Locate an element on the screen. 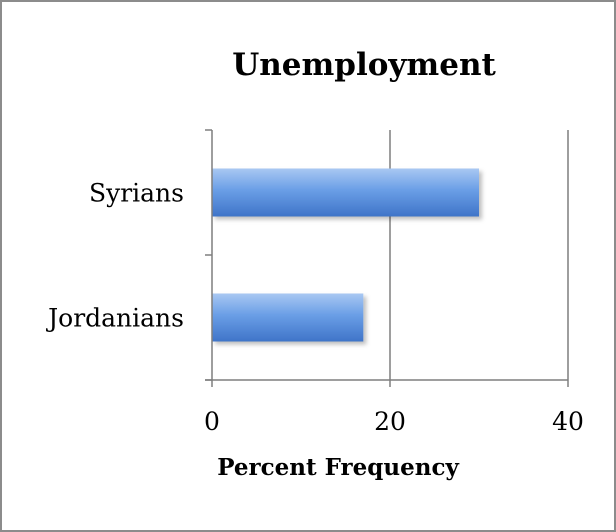 This screenshot has height=532, width=616. bars is located at coordinates (345, 255).